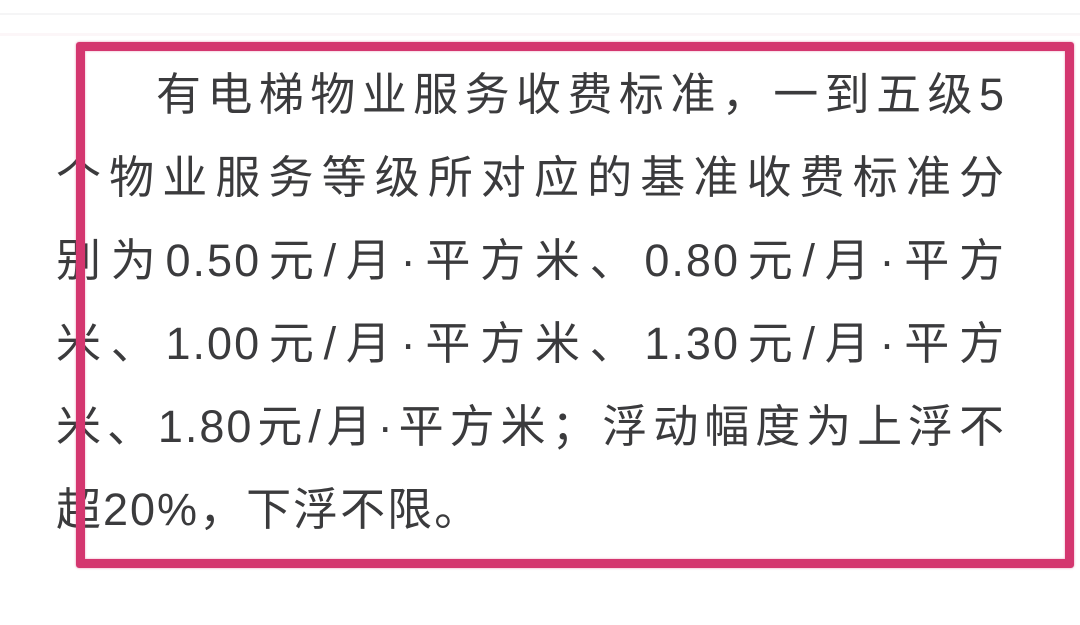 This screenshot has height=625, width=1080. What do you see at coordinates (531, 177) in the screenshot?
I see `text-line-2: 个物业服务等级所对应的基准收费标准分` at bounding box center [531, 177].